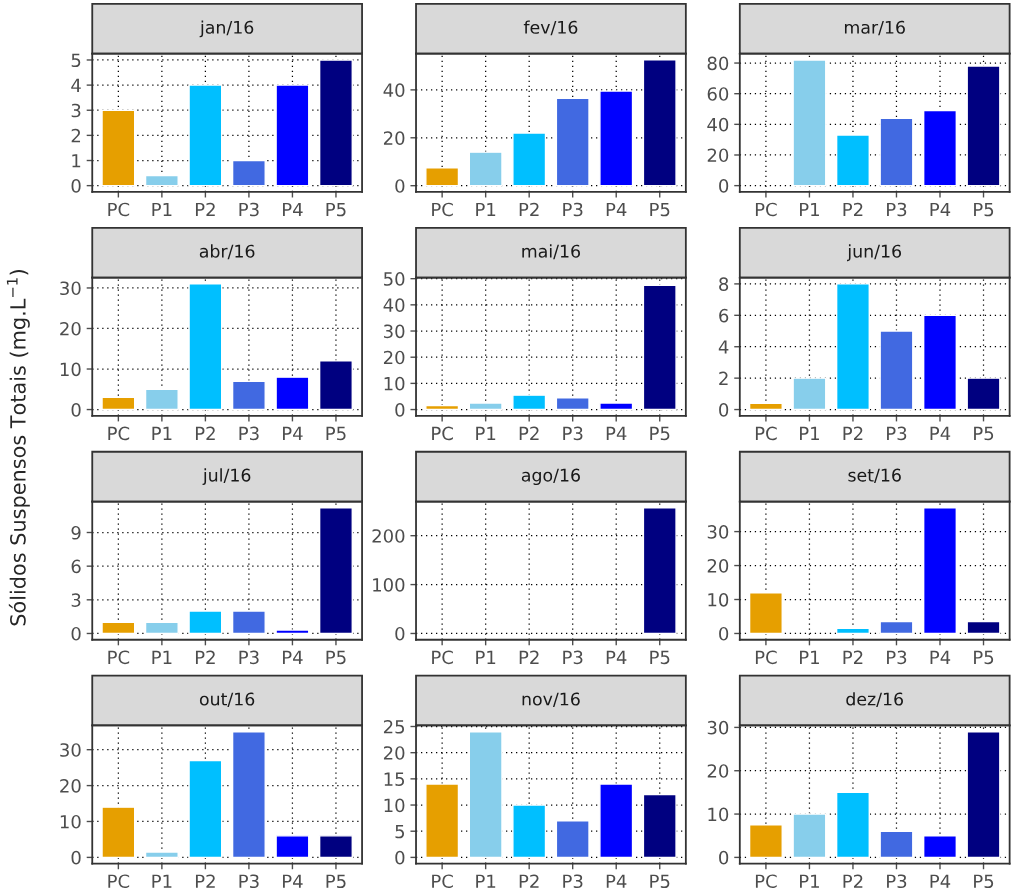 This screenshot has height=895, width=1025. I want to click on y-tick-label: 60, so click(718, 94).